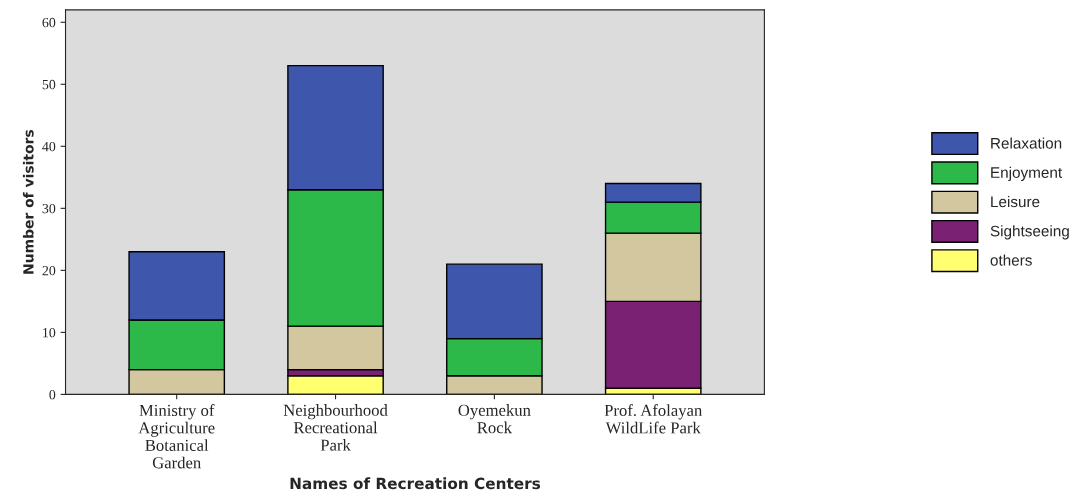 This screenshot has width=1092, height=493. I want to click on legend-label: Enjoyment, so click(1027, 173).